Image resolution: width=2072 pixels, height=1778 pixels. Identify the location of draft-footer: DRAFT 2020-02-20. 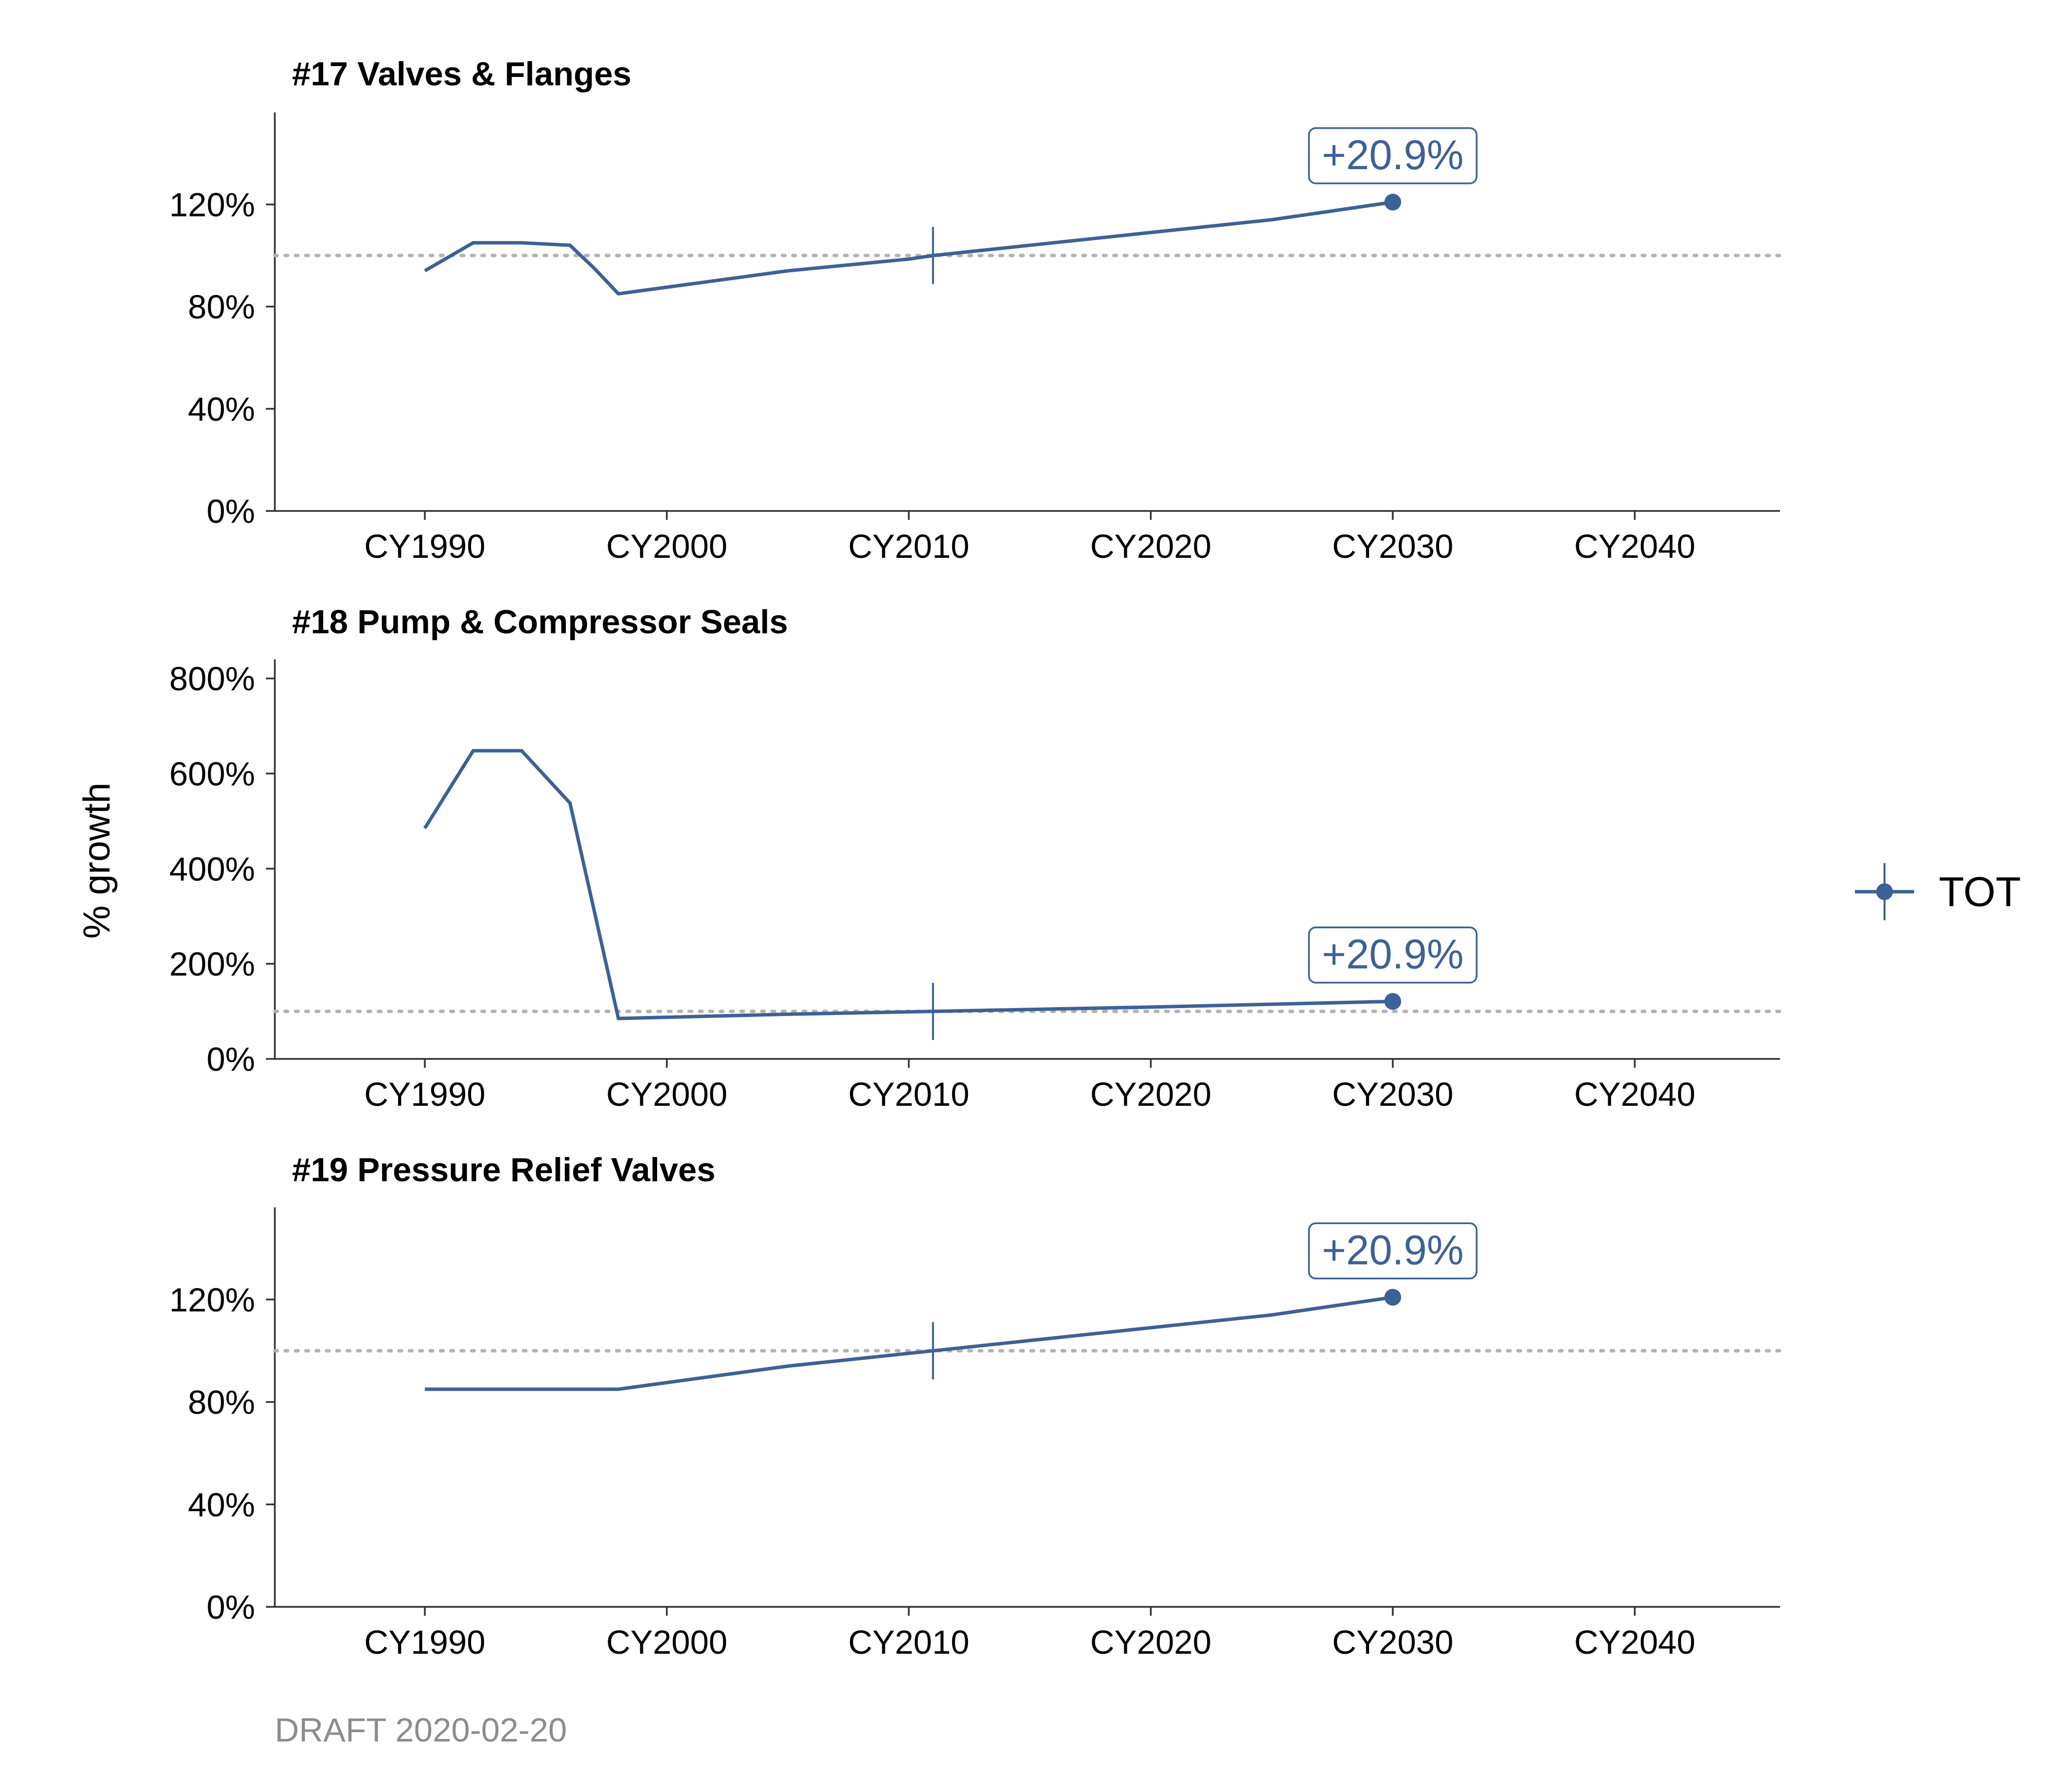
(421, 1730).